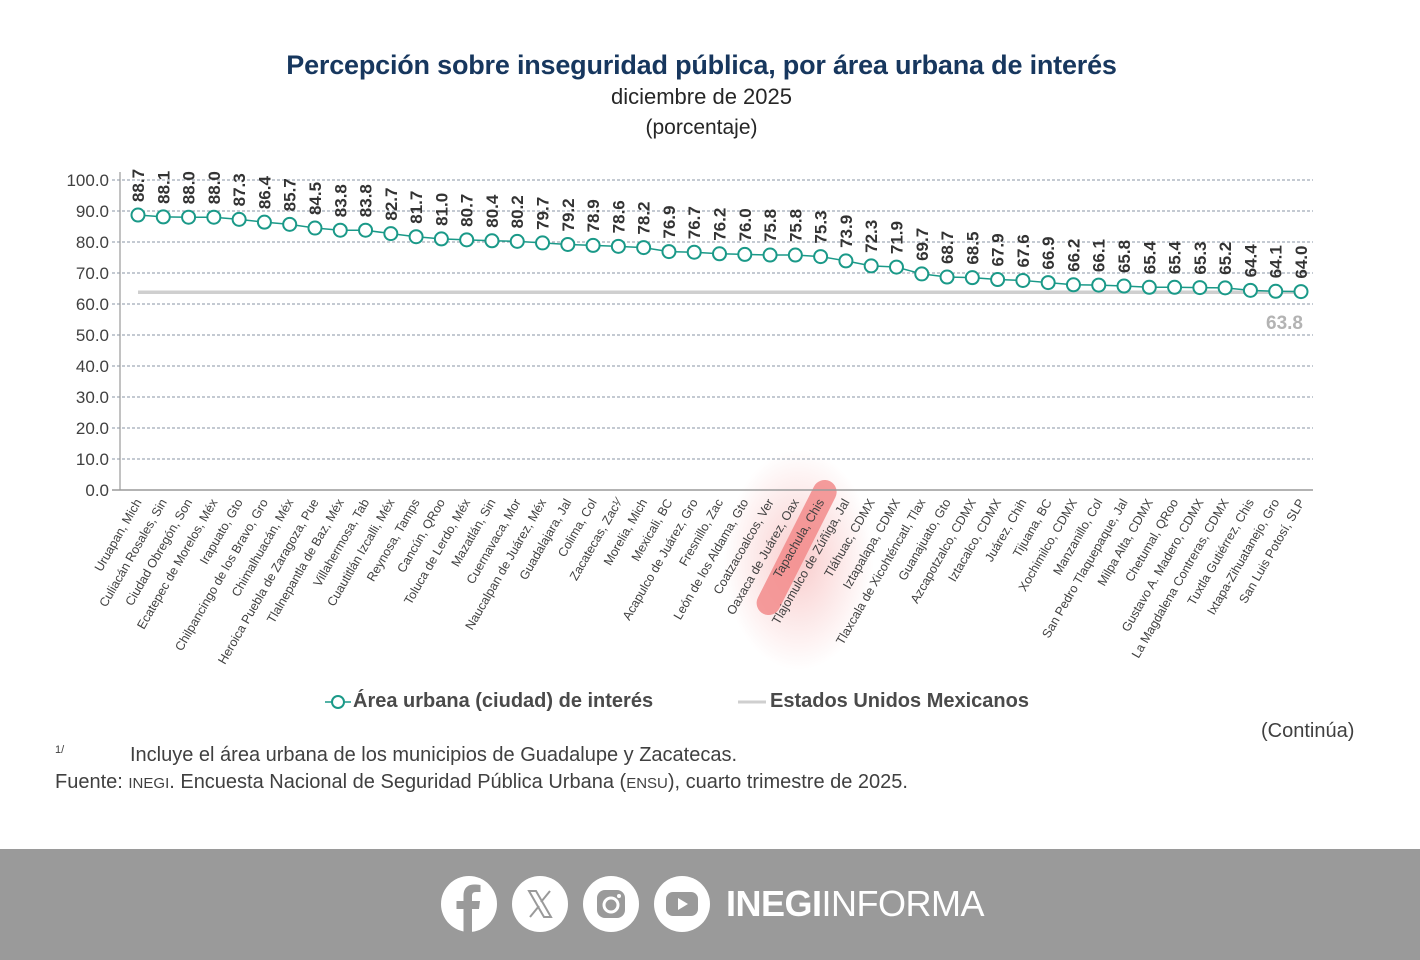 This screenshot has height=960, width=1420. Describe the element at coordinates (694, 222) in the screenshot. I see `data-label: 76.7` at that location.